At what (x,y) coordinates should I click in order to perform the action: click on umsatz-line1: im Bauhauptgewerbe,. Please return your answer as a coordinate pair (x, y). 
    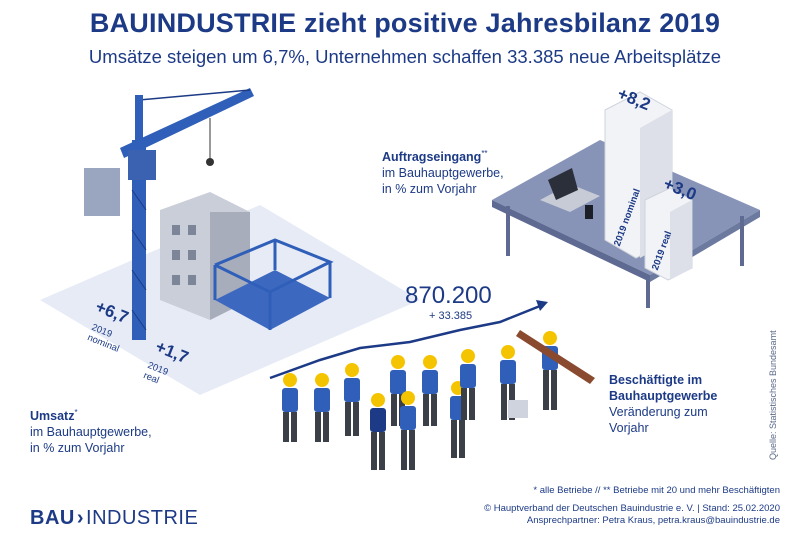
    Looking at the image, I should click on (91, 432).